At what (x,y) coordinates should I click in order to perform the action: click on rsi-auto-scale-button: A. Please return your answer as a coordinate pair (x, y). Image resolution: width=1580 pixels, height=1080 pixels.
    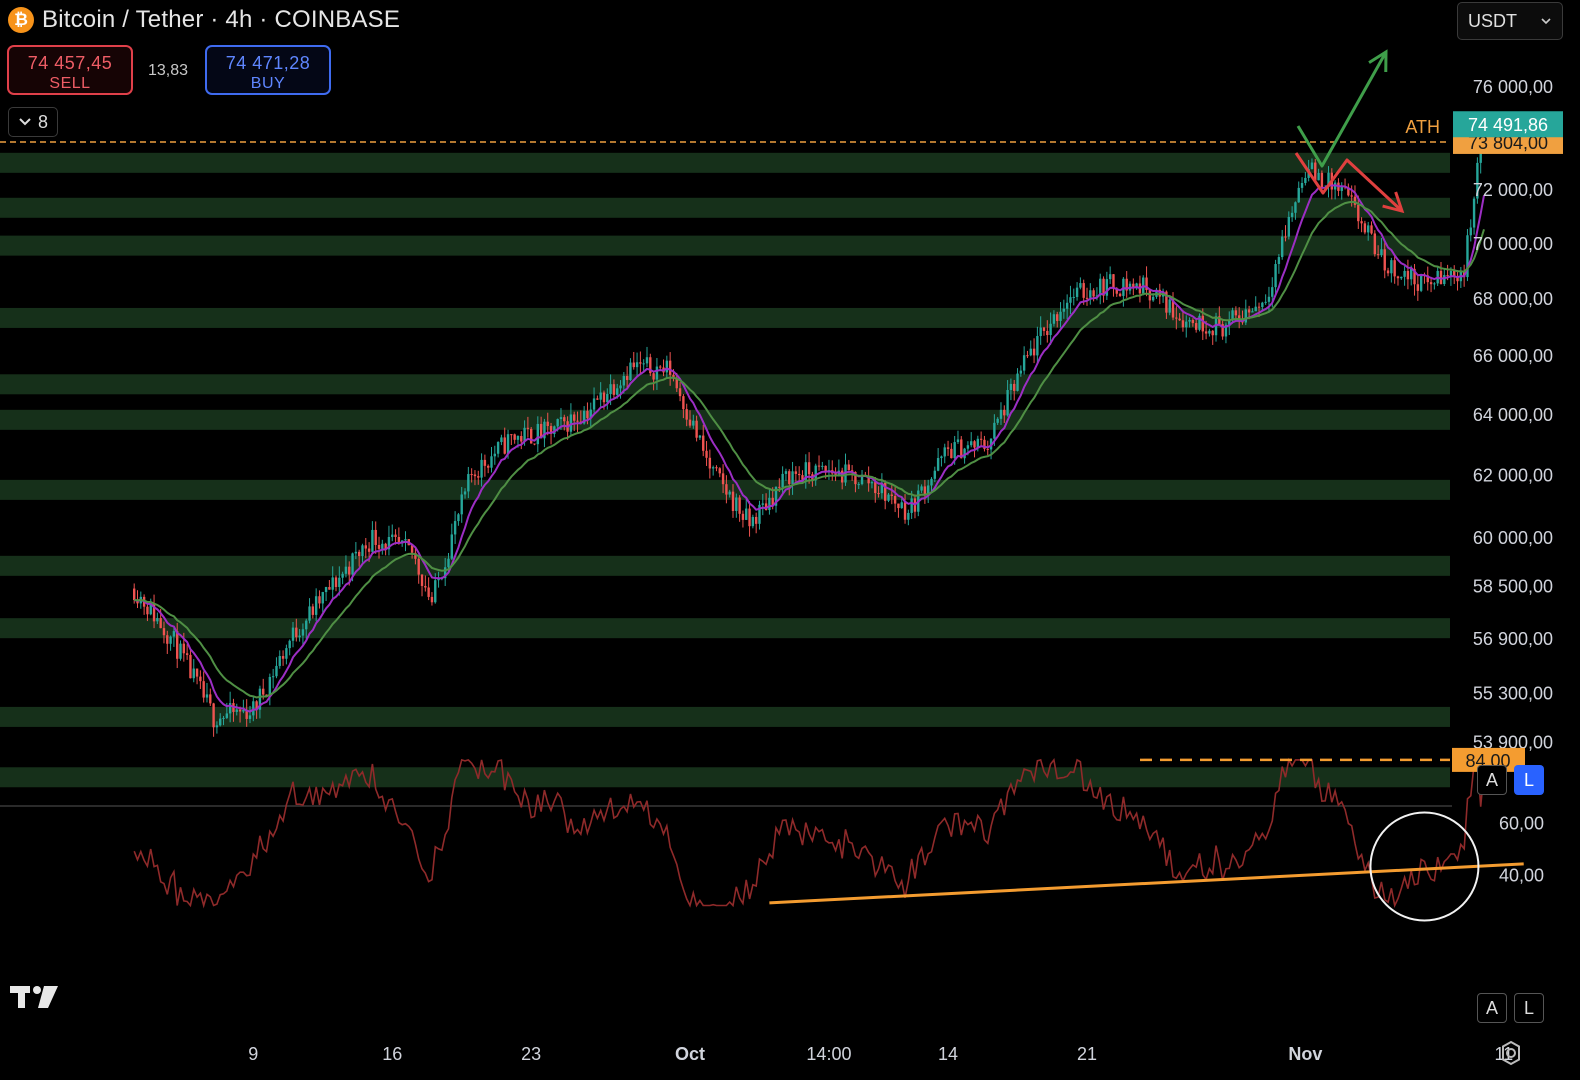
    Looking at the image, I should click on (1492, 1008).